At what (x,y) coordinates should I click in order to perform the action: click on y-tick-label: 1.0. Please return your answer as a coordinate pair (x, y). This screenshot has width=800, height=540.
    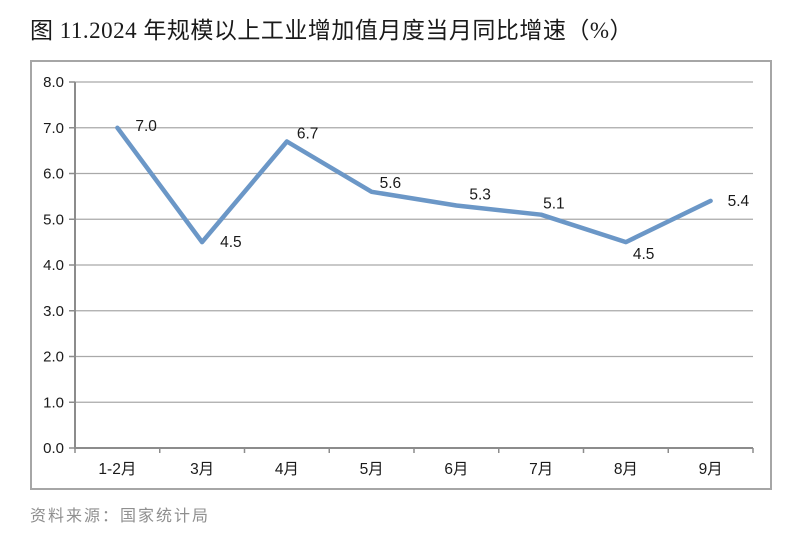
    Looking at the image, I should click on (53, 402).